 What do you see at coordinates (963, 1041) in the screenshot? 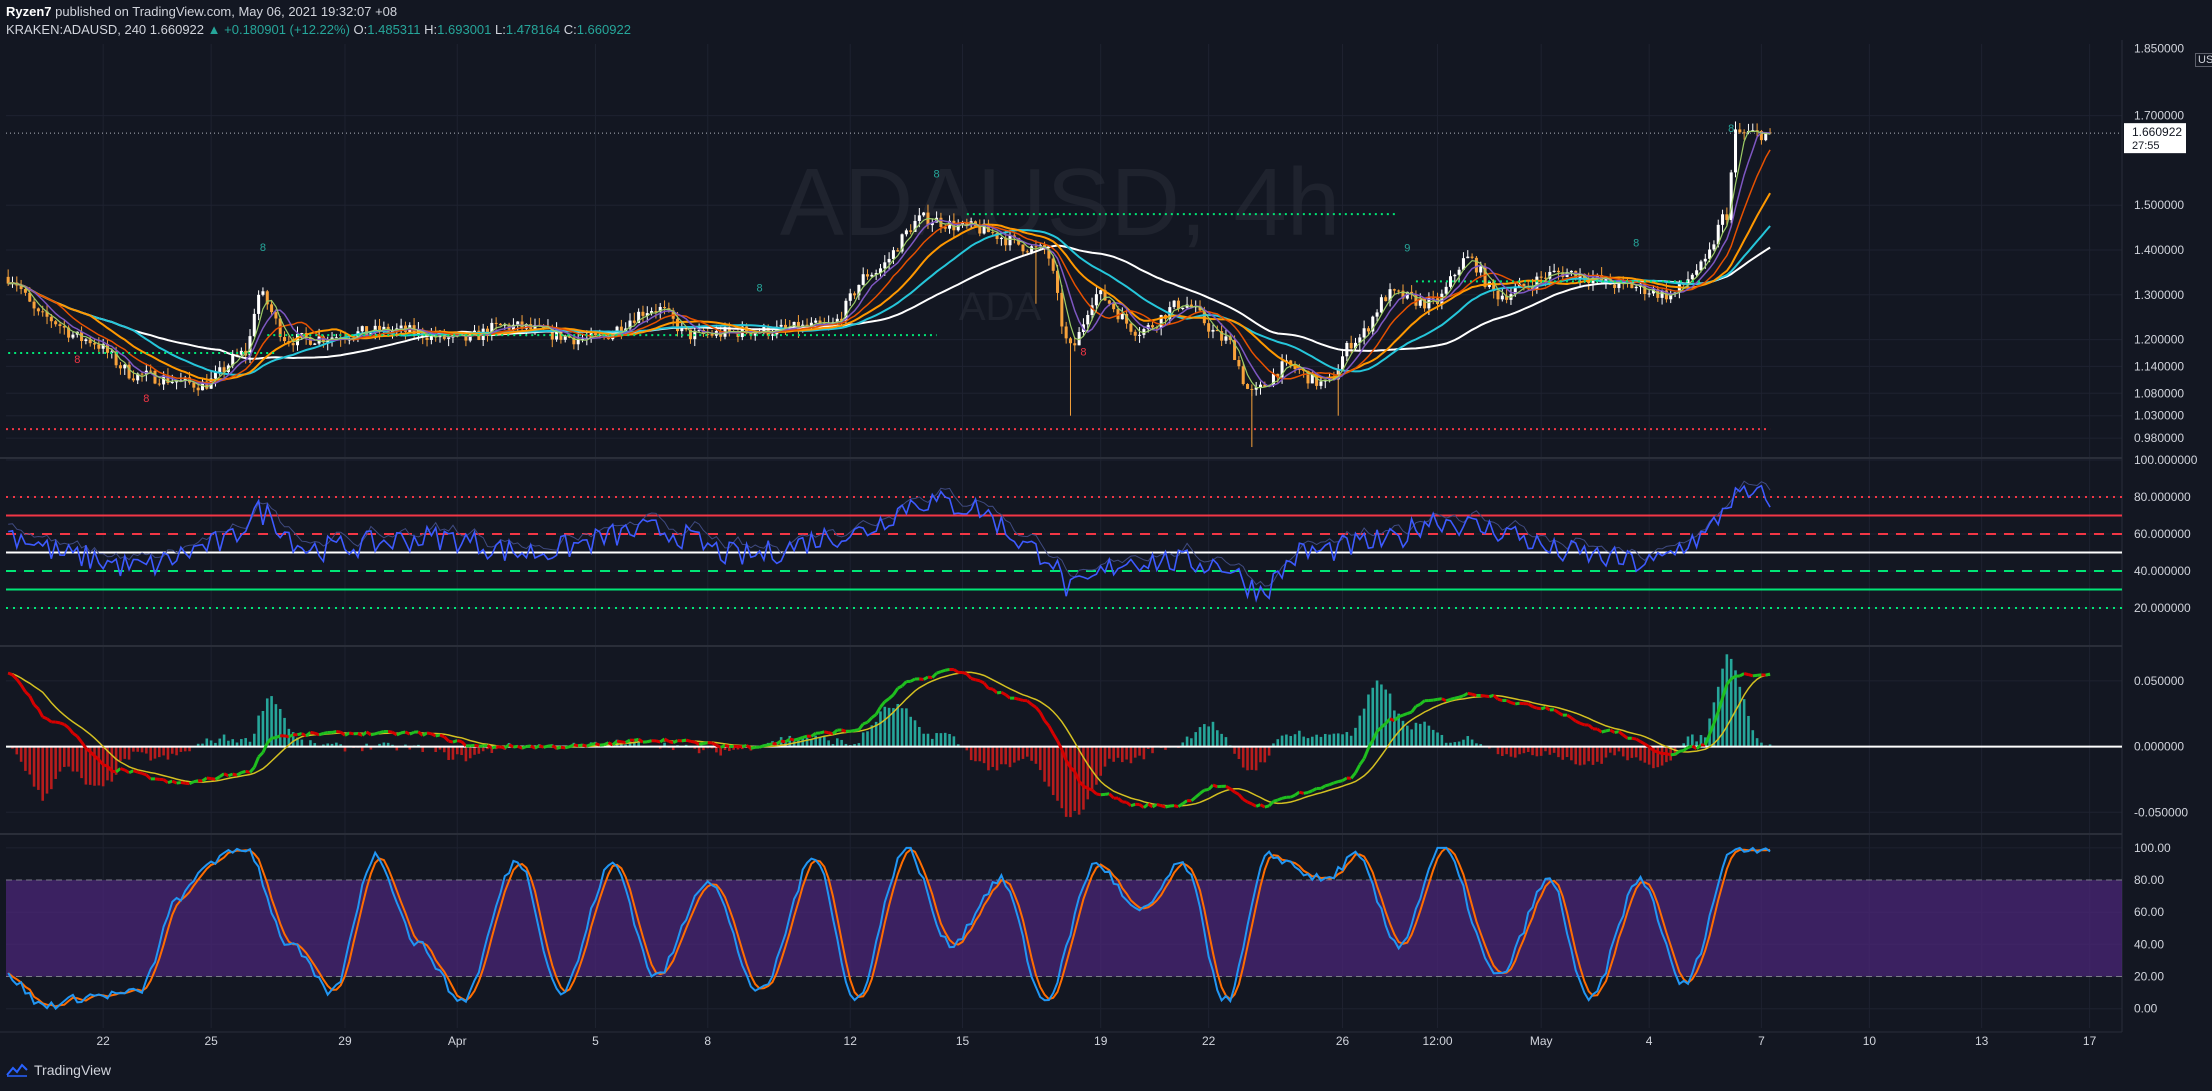
I see `time-axis-tick: 15` at bounding box center [963, 1041].